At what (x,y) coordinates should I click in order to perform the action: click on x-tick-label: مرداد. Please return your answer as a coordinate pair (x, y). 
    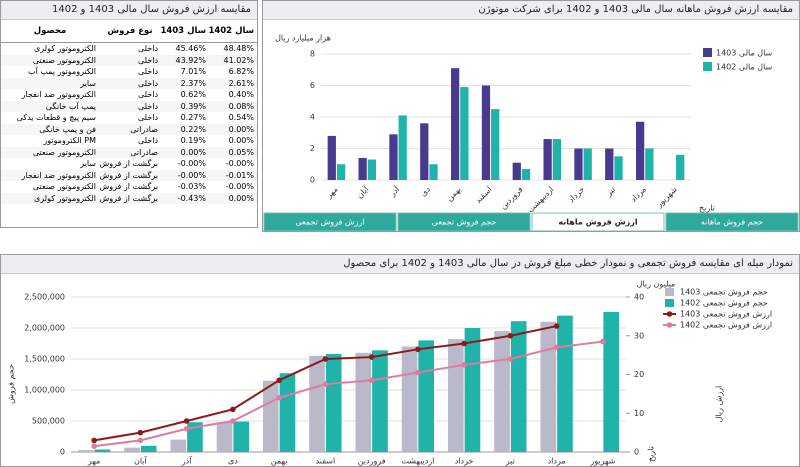
    Looking at the image, I should click on (638, 194).